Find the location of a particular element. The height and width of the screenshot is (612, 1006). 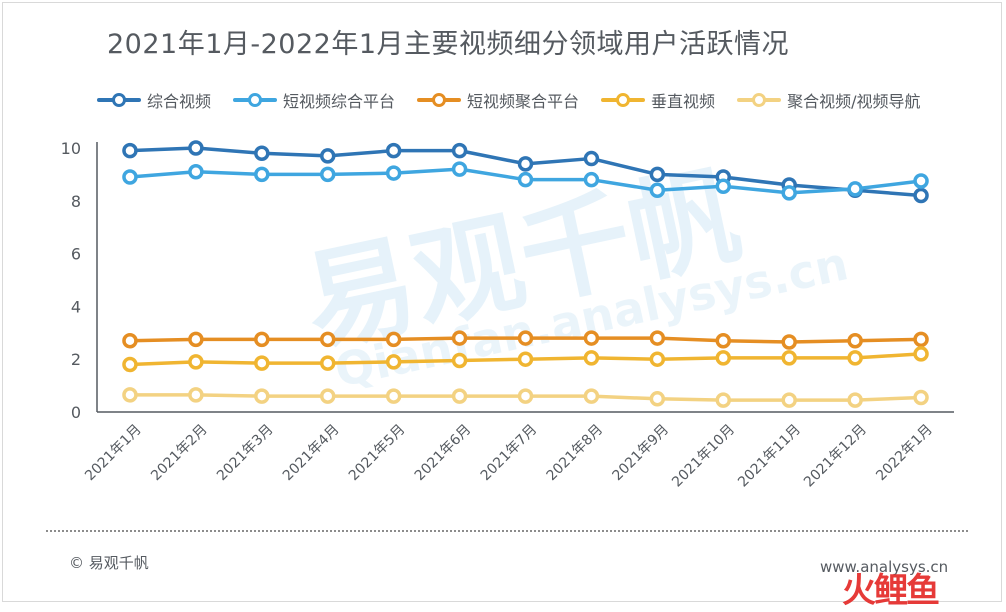

legend-item-s1: 综合视频 is located at coordinates (154, 100).